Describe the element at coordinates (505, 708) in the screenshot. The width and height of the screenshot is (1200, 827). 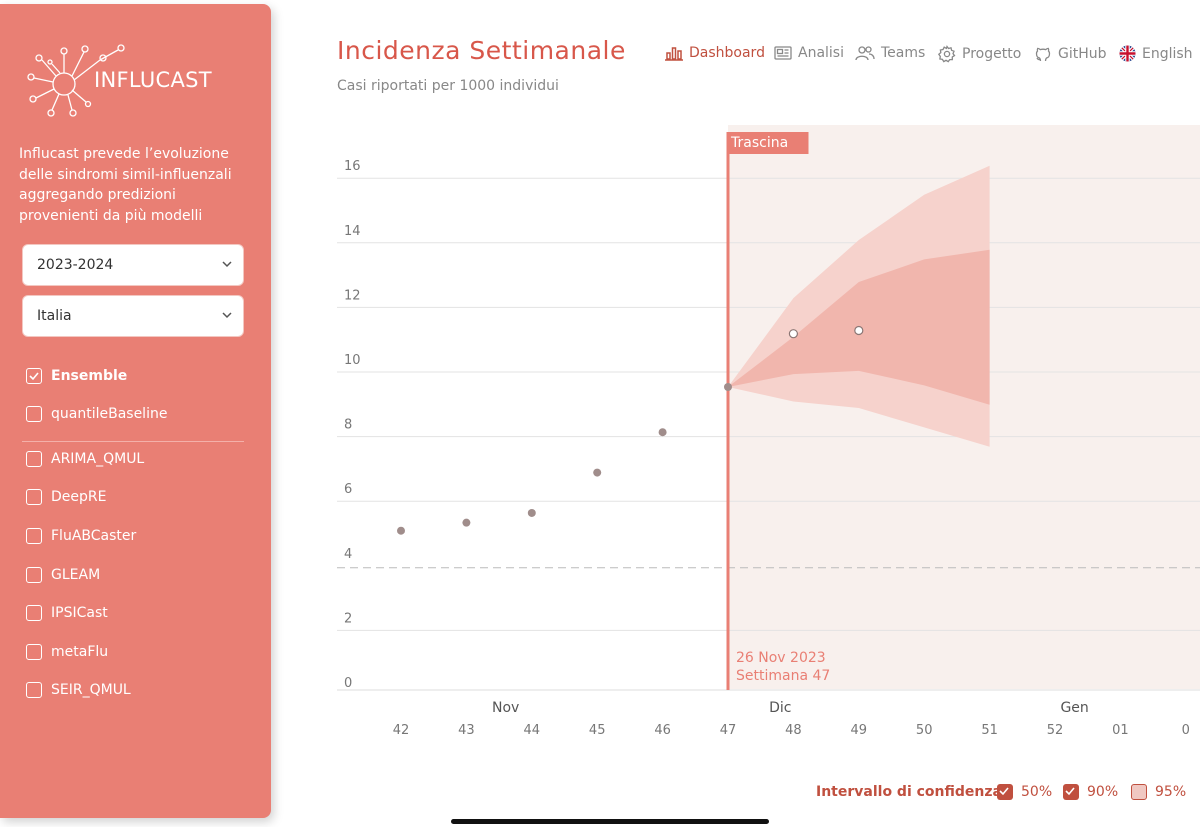
I see `x-month-label: Nov` at that location.